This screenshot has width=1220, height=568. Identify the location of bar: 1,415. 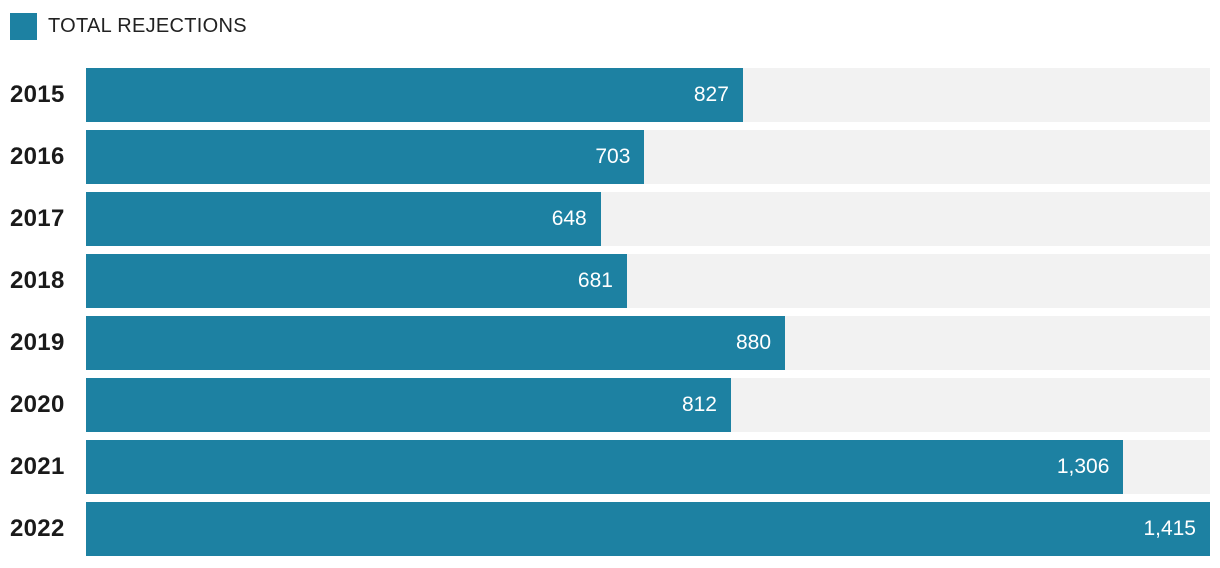
(648, 529).